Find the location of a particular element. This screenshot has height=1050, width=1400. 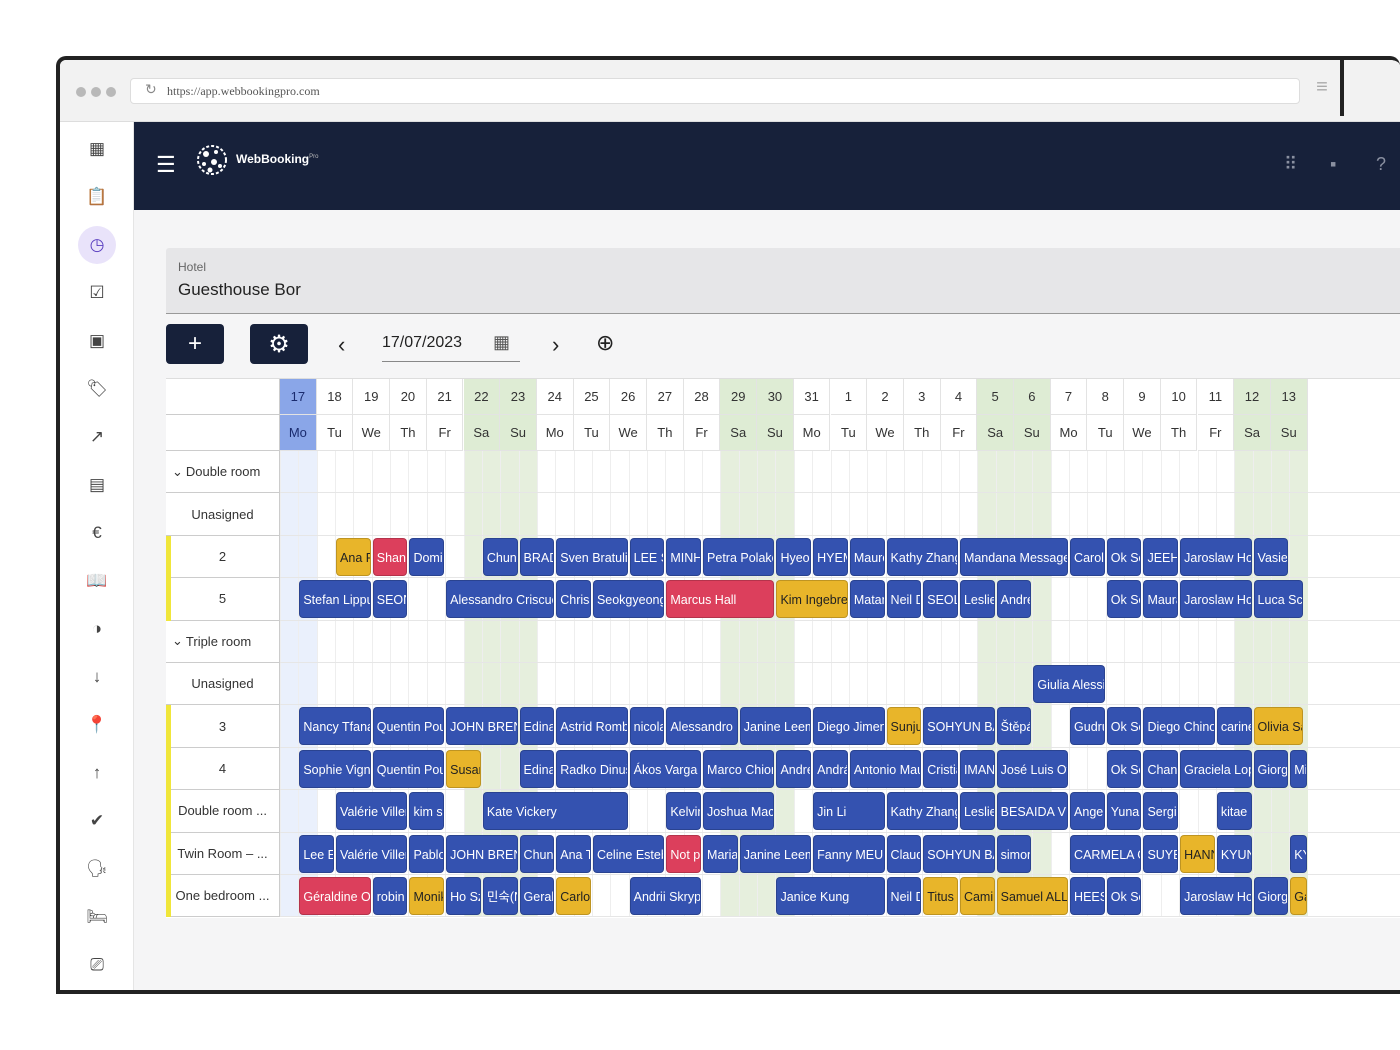

trending-icon: ↗ is located at coordinates (97, 436).